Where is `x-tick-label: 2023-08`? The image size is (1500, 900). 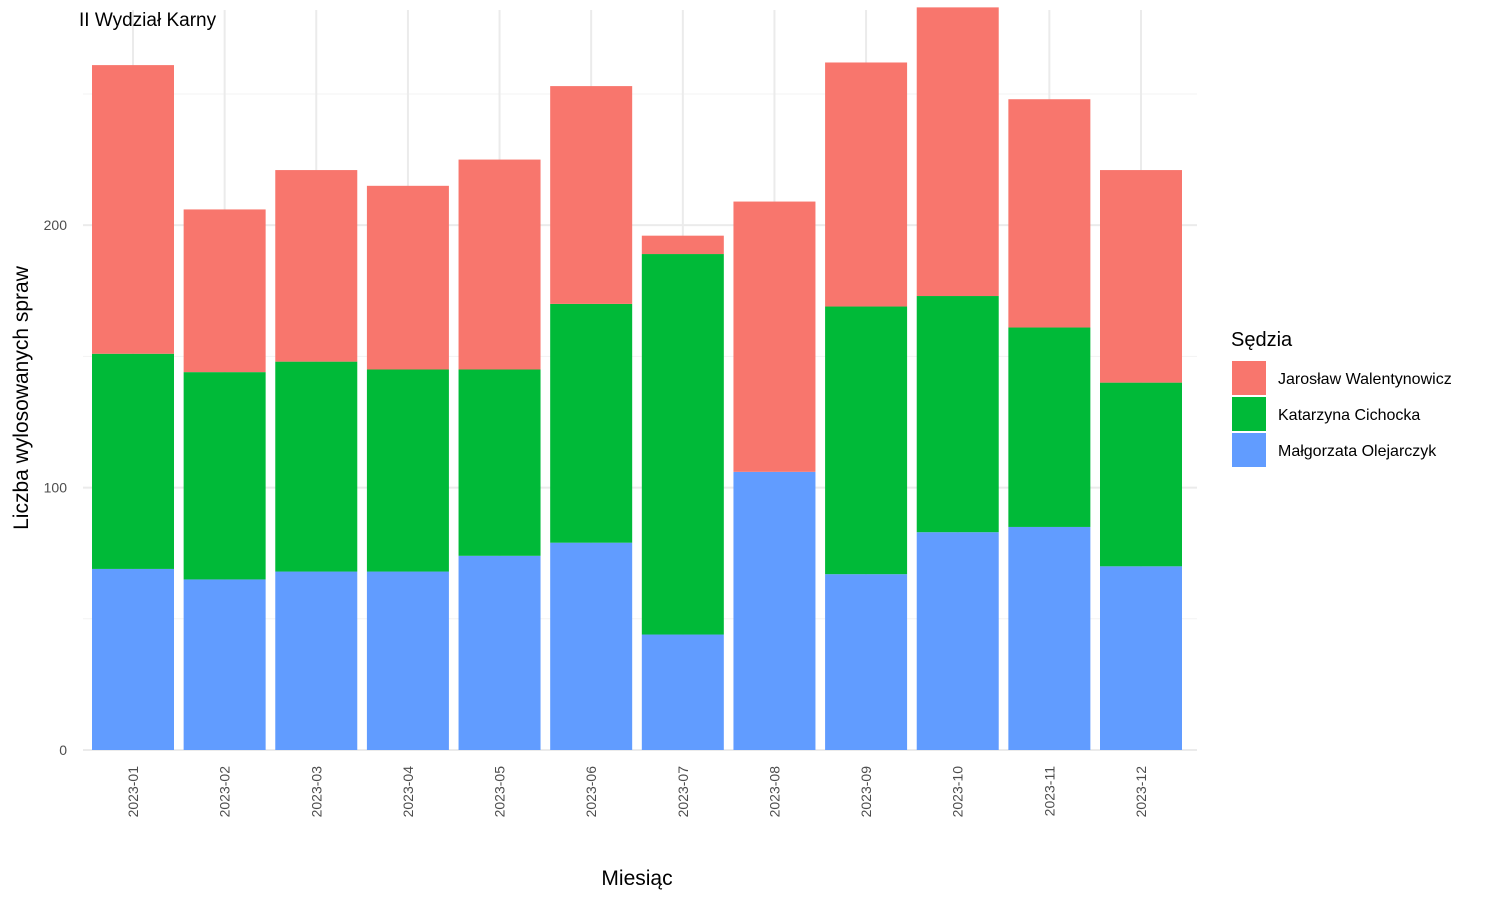
x-tick-label: 2023-08 is located at coordinates (774, 792).